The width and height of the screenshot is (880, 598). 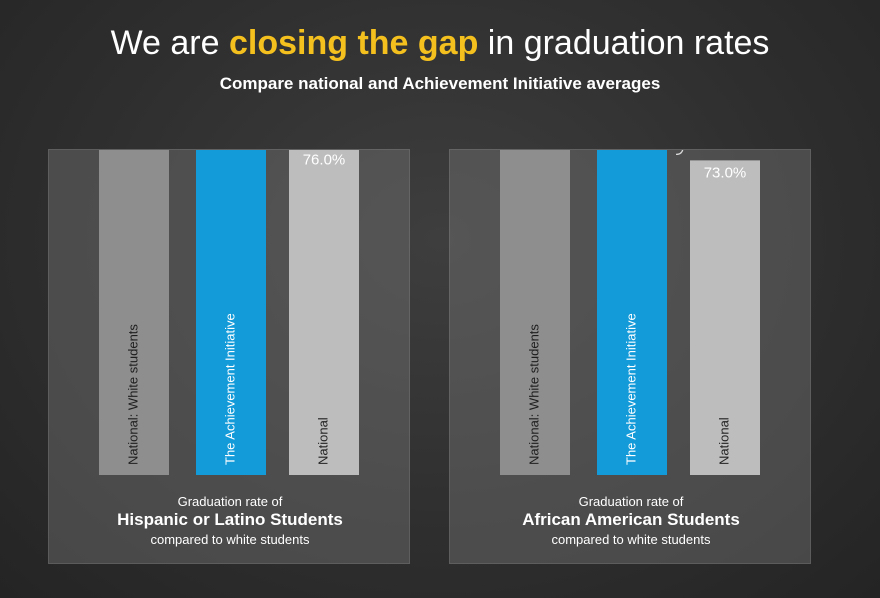 What do you see at coordinates (725, 172) in the screenshot?
I see `value-label: 73.0%` at bounding box center [725, 172].